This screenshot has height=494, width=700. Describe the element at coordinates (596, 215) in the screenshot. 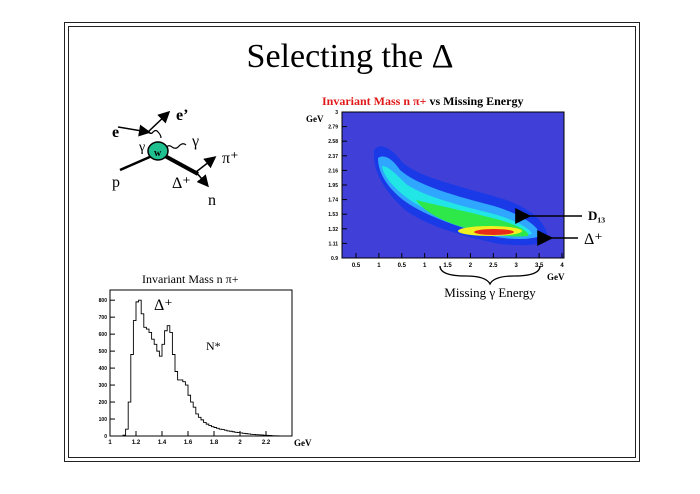

I see `annotation-d13: D₁₃` at that location.